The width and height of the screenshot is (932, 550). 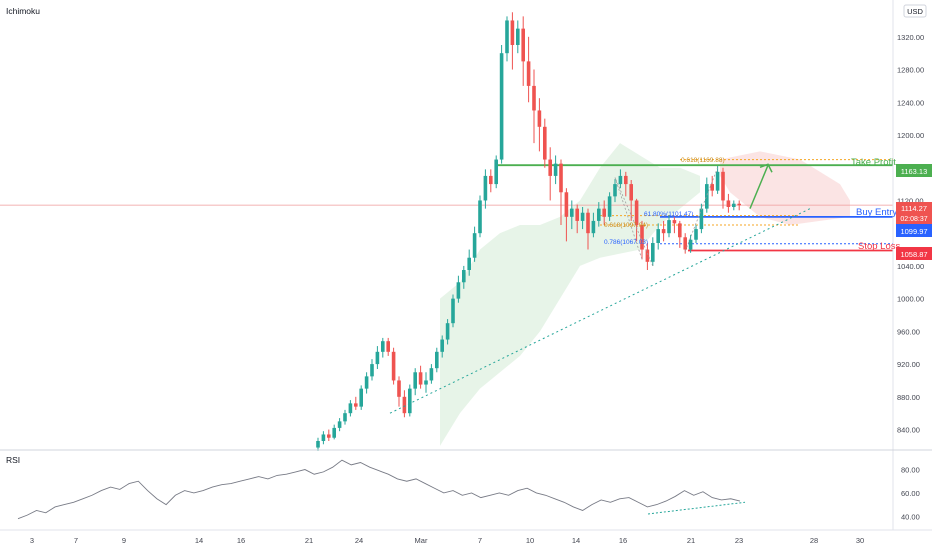 What do you see at coordinates (814, 540) in the screenshot?
I see `time-tick: 28` at bounding box center [814, 540].